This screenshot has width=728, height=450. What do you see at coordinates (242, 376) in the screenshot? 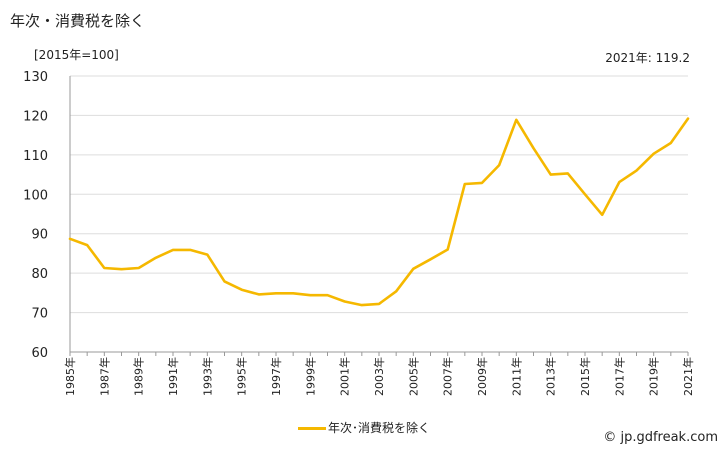
I see `x-tick-label: 1995年` at bounding box center [242, 376].